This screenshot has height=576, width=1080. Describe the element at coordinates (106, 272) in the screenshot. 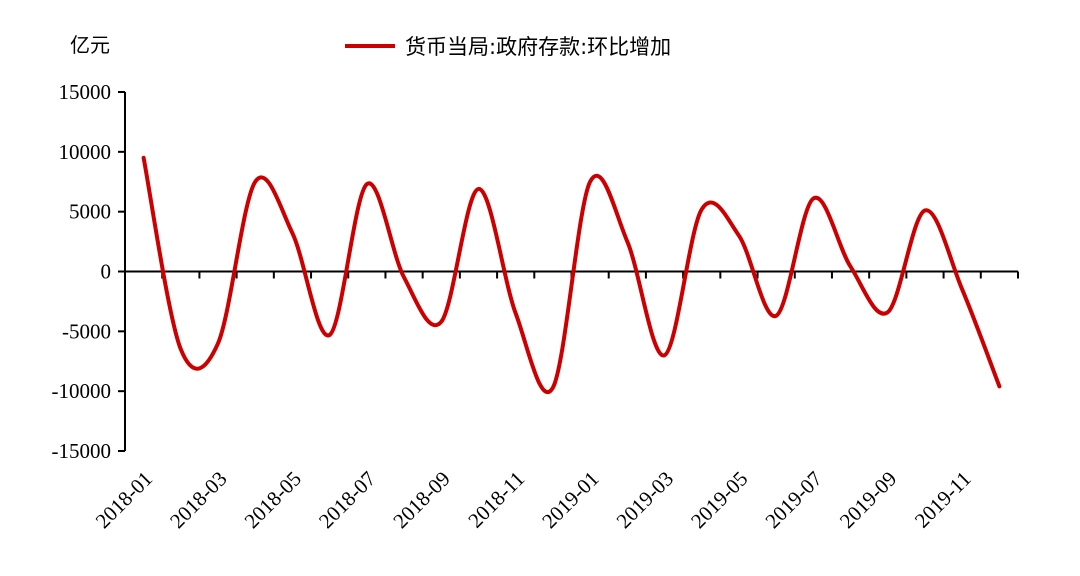

I see `y-tick-label: 0` at that location.